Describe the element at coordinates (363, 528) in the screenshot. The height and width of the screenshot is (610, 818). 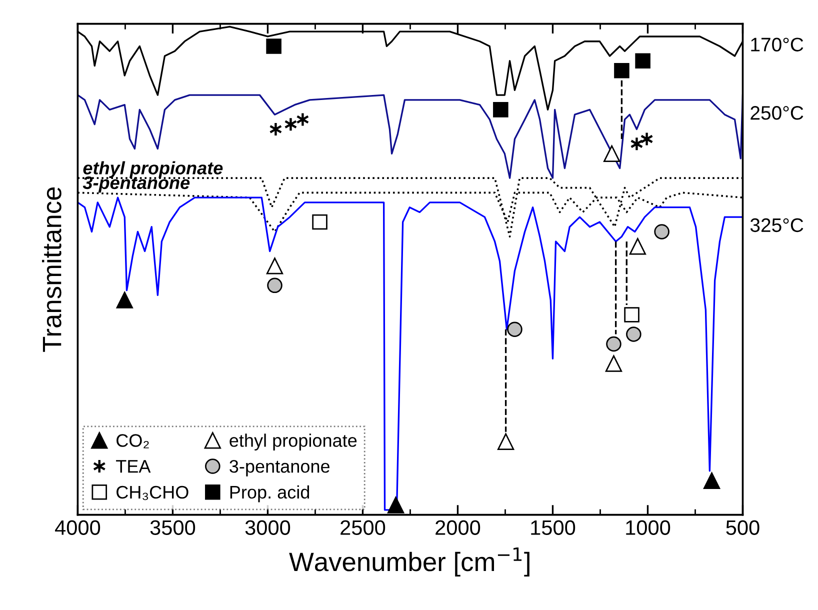
I see `x-tick-label: 2500` at that location.